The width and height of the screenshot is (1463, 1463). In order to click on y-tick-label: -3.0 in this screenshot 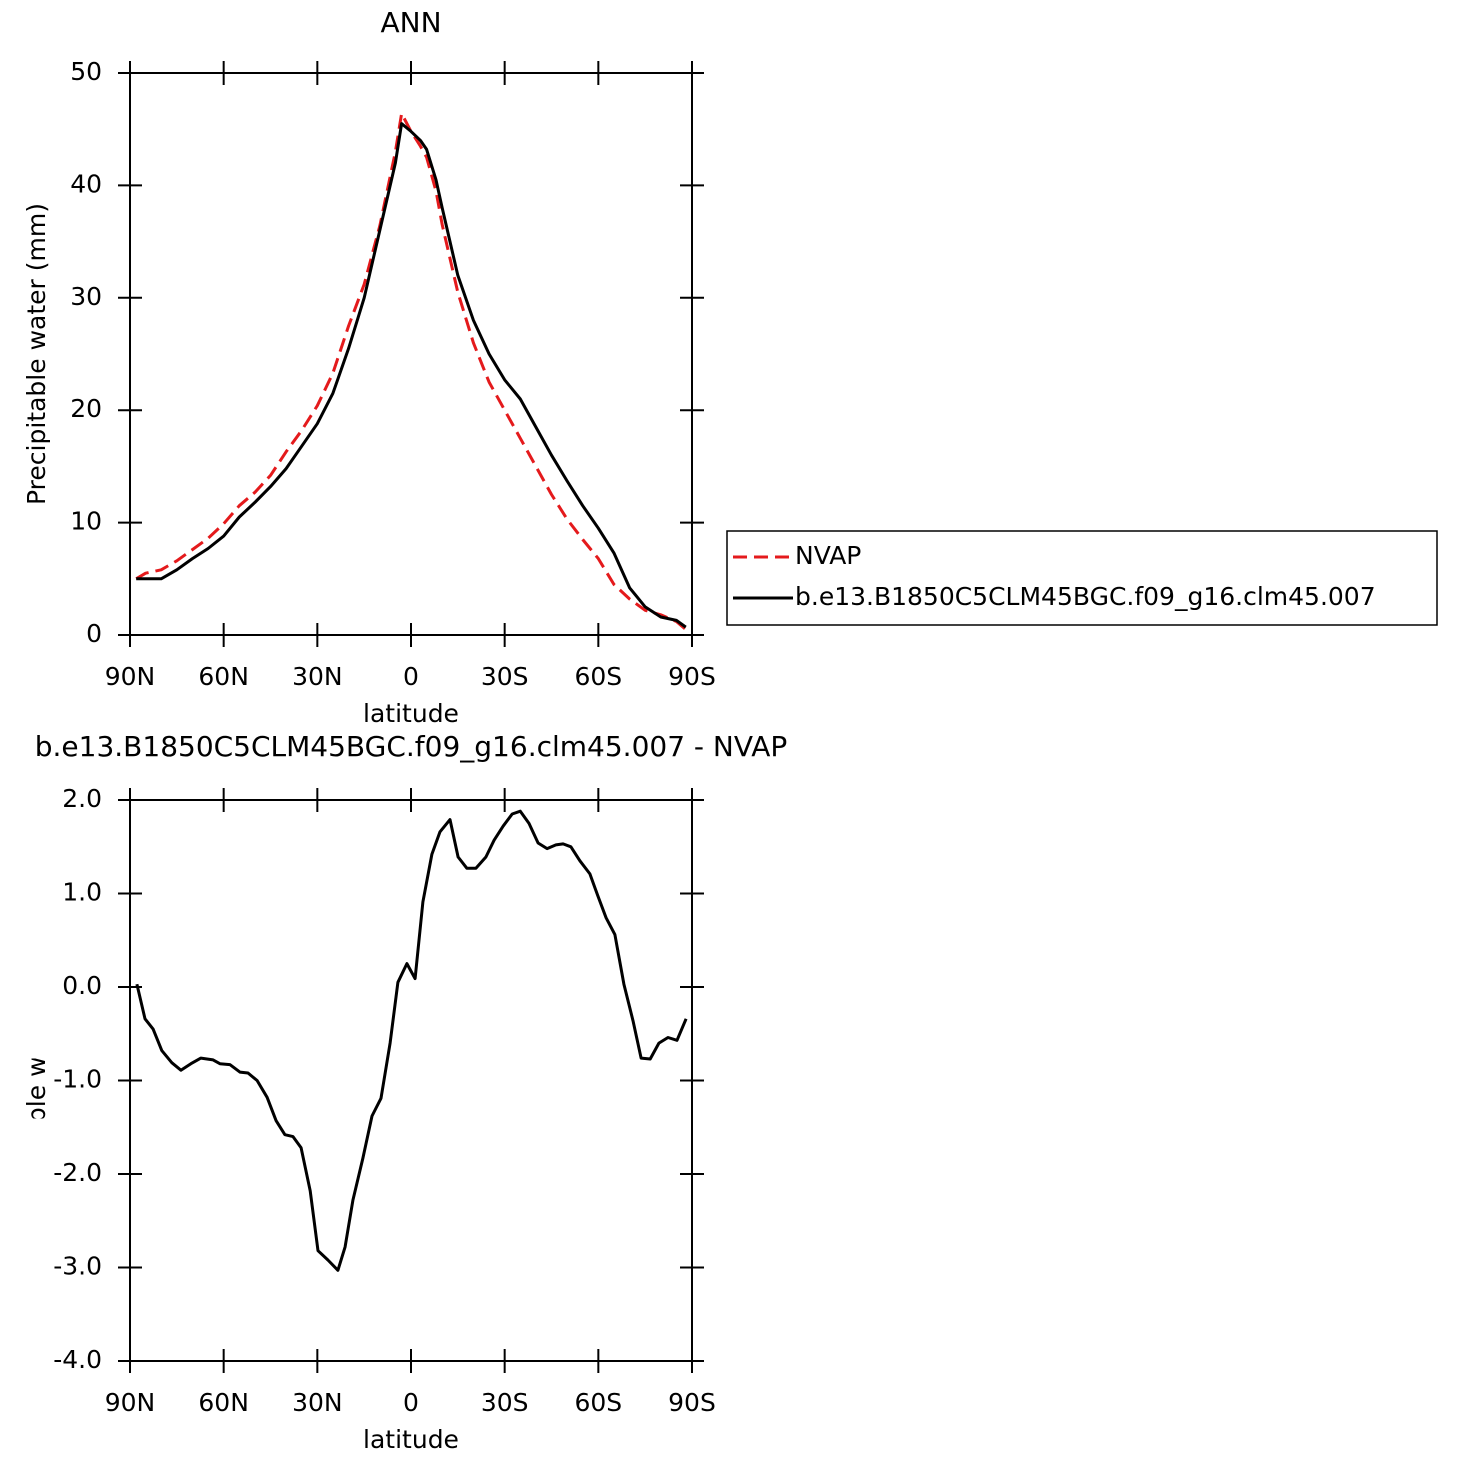, I will do `click(77, 1266)`.